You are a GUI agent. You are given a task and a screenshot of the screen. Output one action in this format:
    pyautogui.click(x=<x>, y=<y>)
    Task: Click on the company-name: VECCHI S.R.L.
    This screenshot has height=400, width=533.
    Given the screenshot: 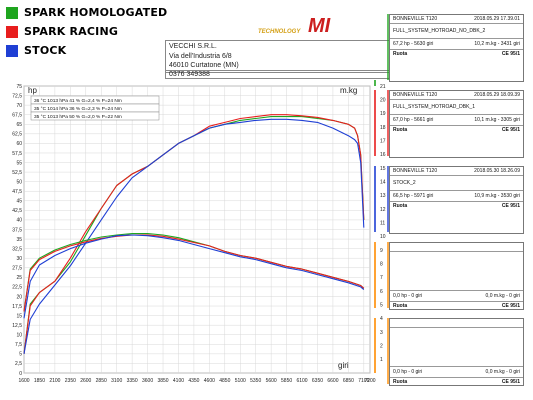 What is the action you would take?
    pyautogui.click(x=193, y=46)
    